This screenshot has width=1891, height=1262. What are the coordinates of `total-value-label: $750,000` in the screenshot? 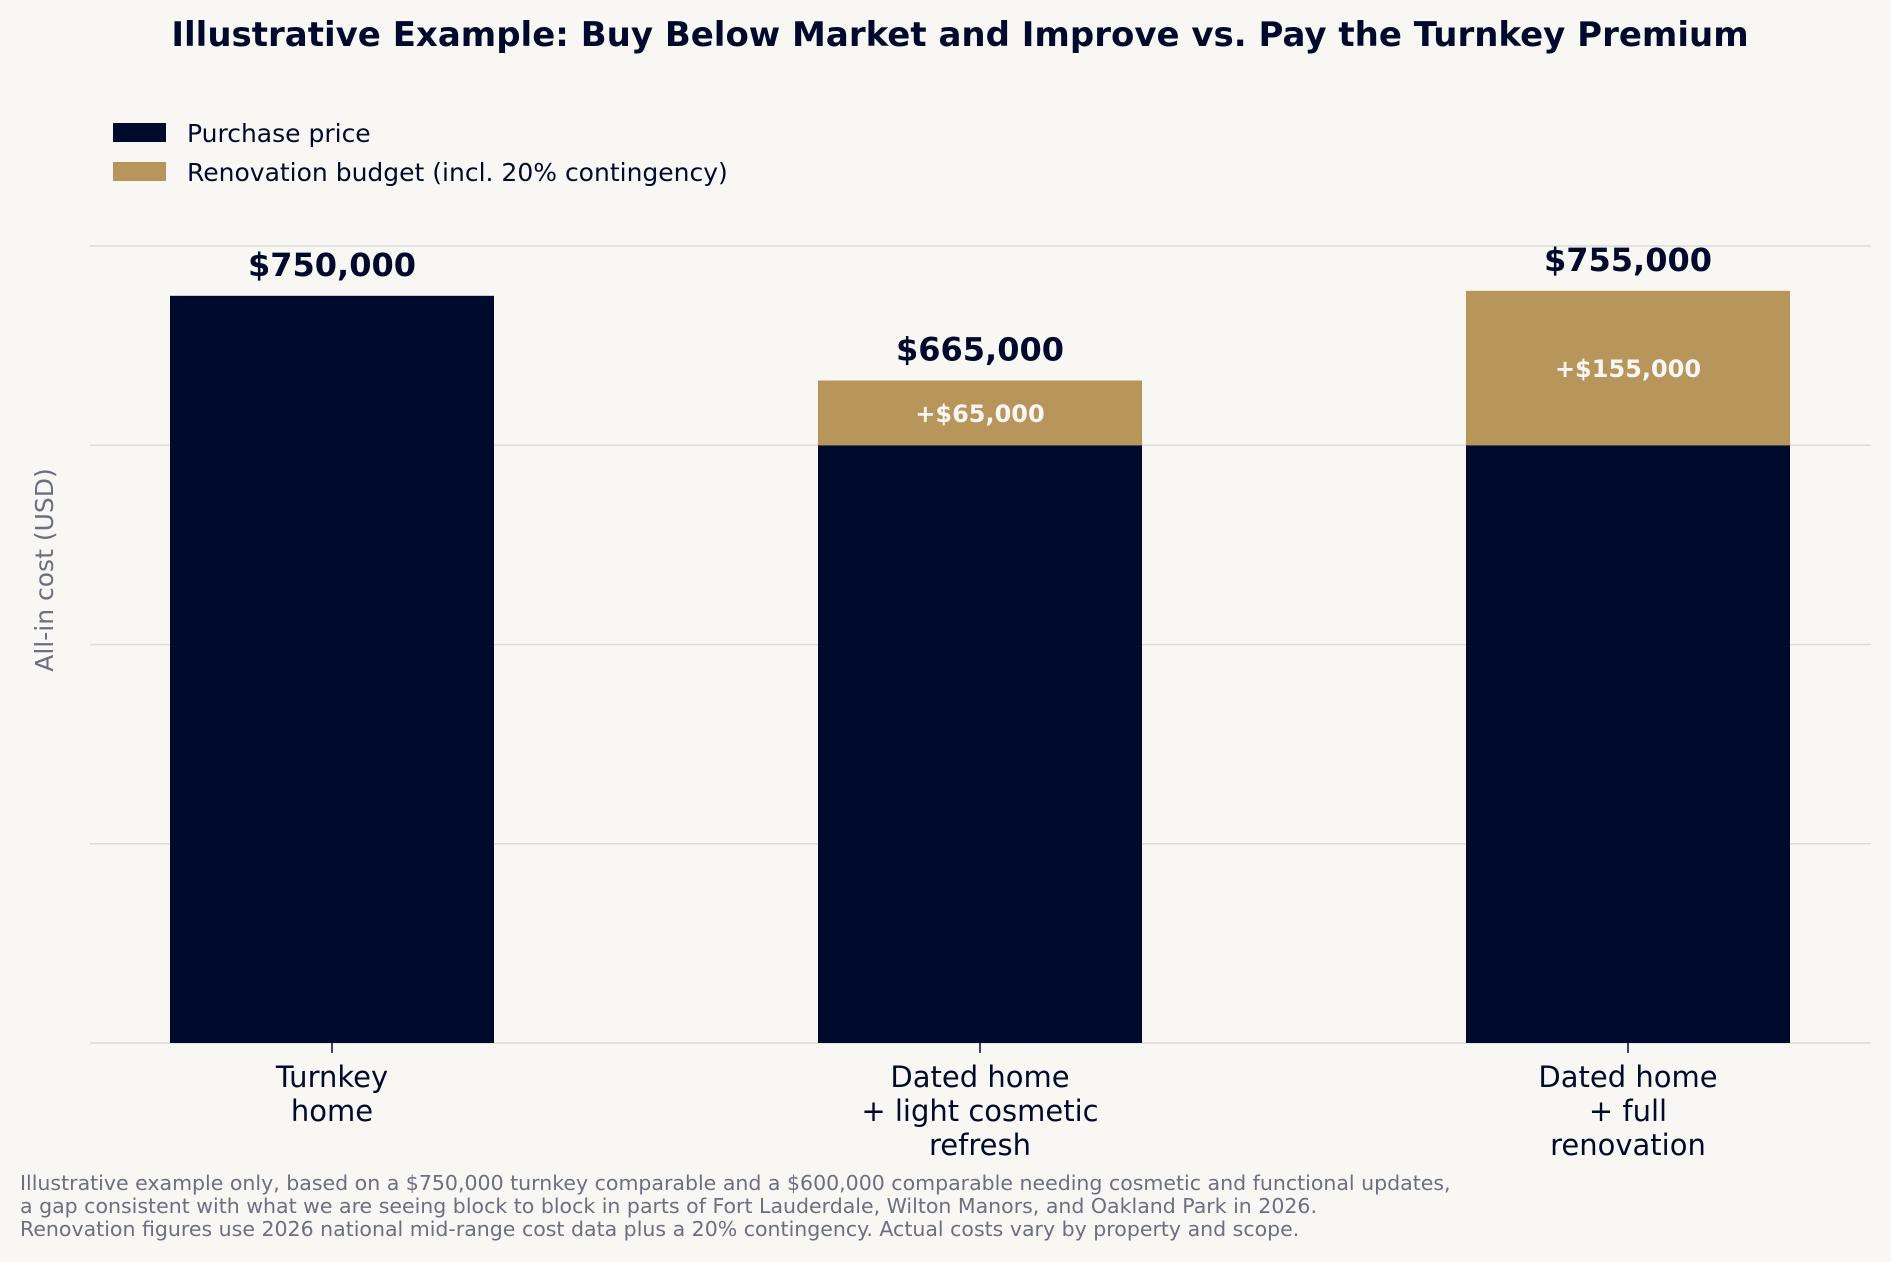 It's located at (332, 265).